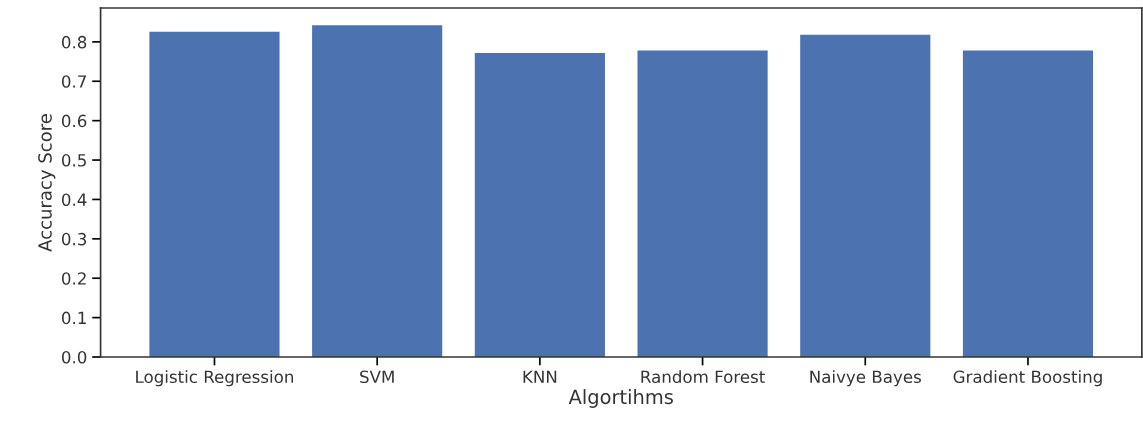 Image resolution: width=1143 pixels, height=421 pixels. What do you see at coordinates (214, 378) in the screenshot?
I see `x-tick-label: Logistic Regression` at bounding box center [214, 378].